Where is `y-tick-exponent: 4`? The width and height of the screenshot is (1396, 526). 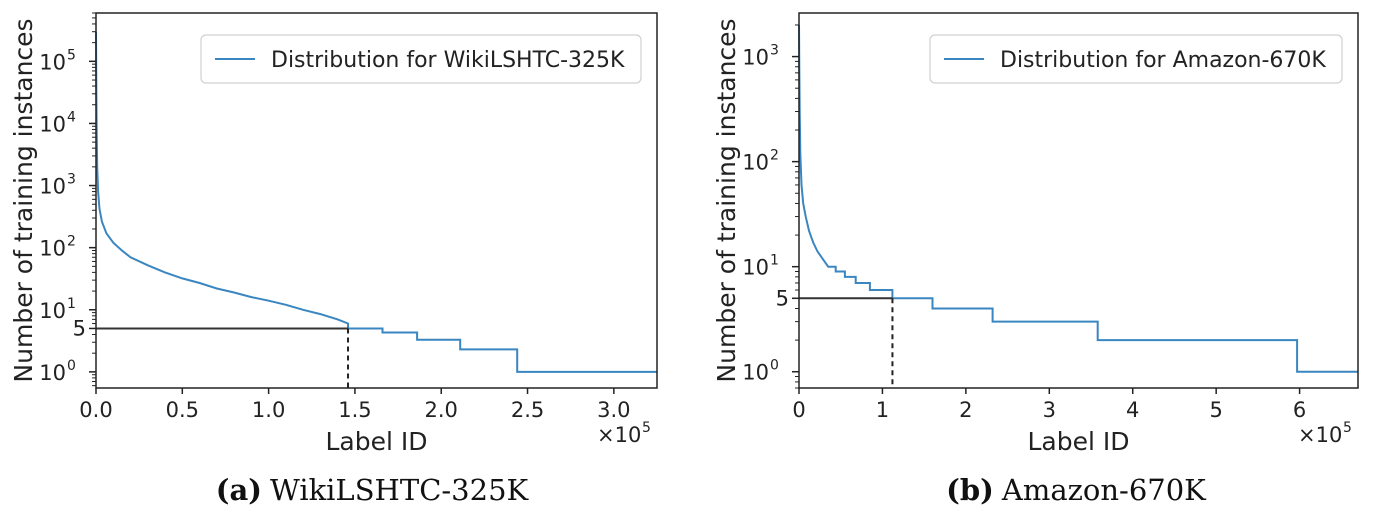 y-tick-exponent: 4 is located at coordinates (71, 117).